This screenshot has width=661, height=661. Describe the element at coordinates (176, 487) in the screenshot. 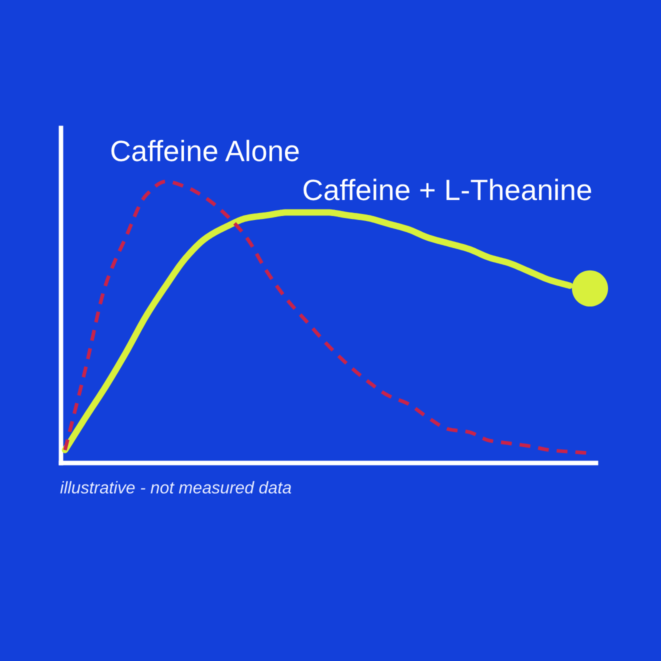

I see `text: illustrative - not measured data` at that location.